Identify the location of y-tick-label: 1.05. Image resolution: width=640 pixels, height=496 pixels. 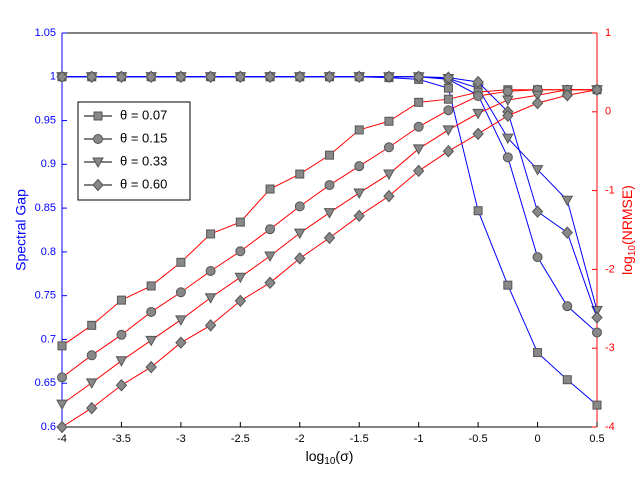
(45, 33).